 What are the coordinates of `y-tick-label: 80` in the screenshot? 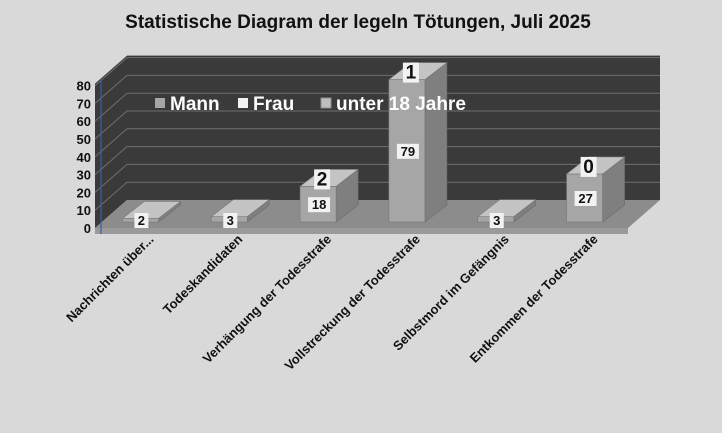 It's located at (84, 86).